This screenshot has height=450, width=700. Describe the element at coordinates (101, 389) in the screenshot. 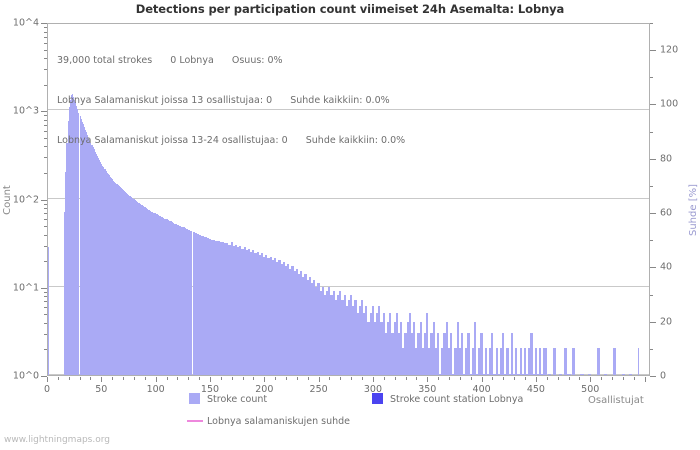

I see `x-axis-tick-label: 50` at that location.